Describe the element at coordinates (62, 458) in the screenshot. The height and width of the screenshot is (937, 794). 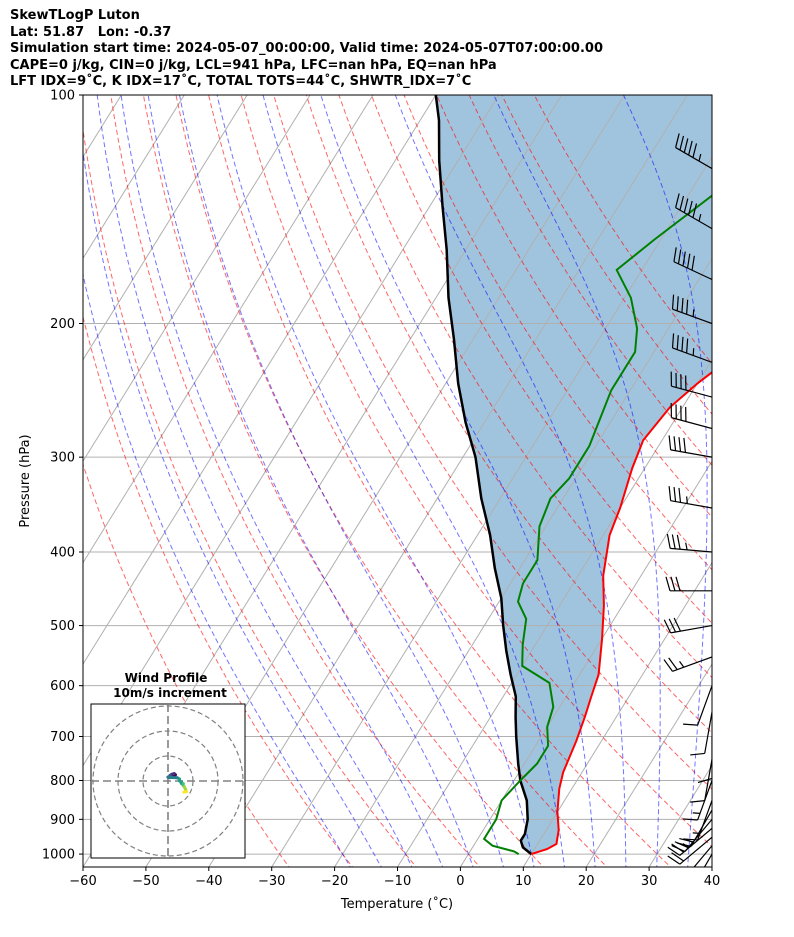
I see `y-tick-label: 300` at that location.